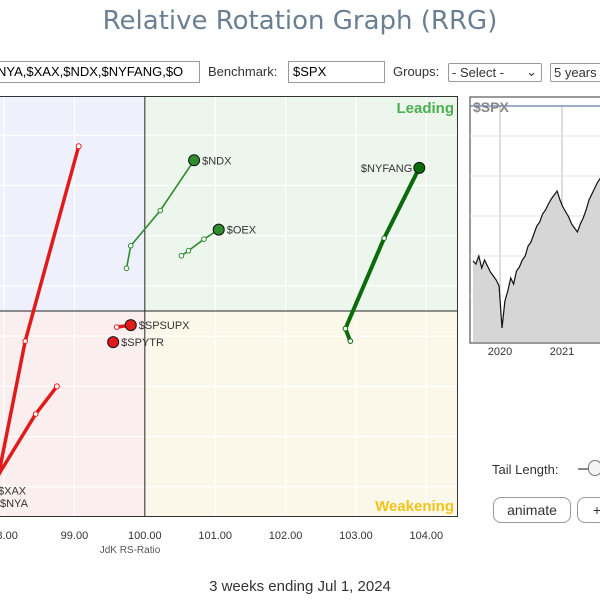  What do you see at coordinates (217, 161) in the screenshot?
I see `series-label-ndx: $NDX` at bounding box center [217, 161].